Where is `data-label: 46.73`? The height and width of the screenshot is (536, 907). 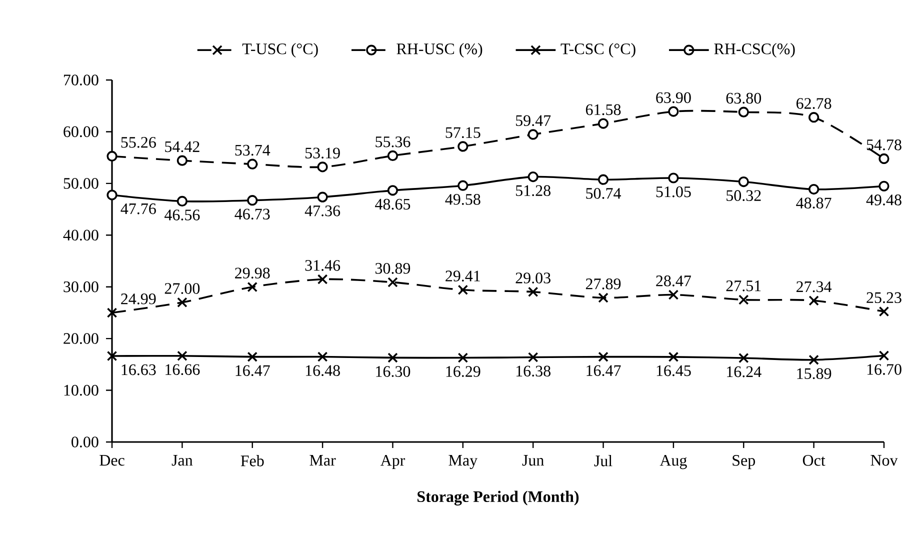
data-label: 46.73 is located at coordinates (252, 214).